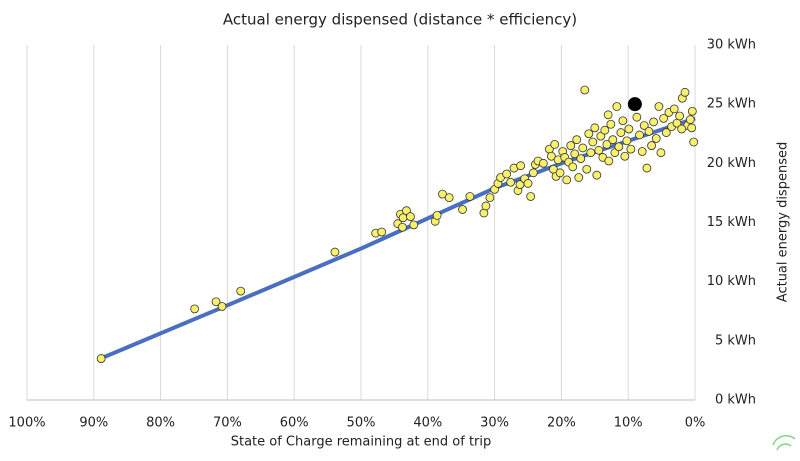 This screenshot has width=800, height=461. I want to click on y-tick-label: 0 kWh, so click(735, 400).